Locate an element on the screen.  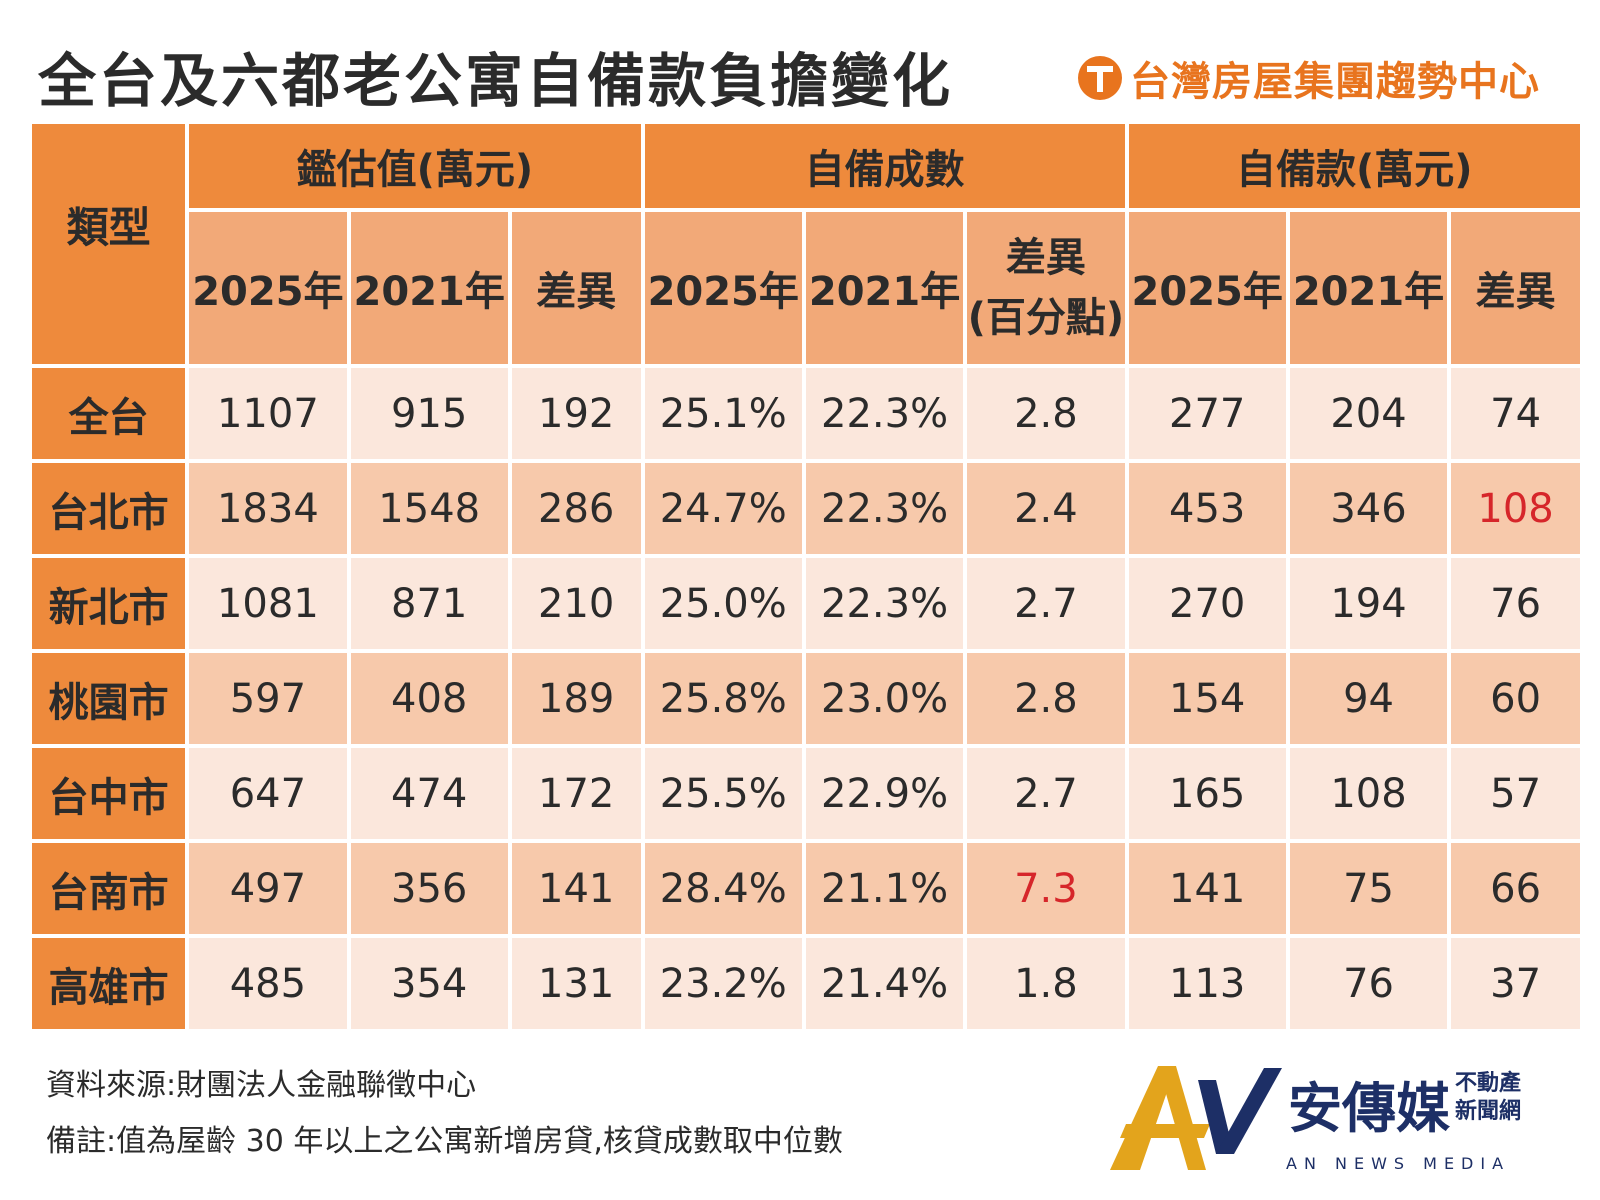
table-row: 高雄市 485 354 131 23.2% 21.4% 1.8 113 76 37 is located at coordinates (806, 983).